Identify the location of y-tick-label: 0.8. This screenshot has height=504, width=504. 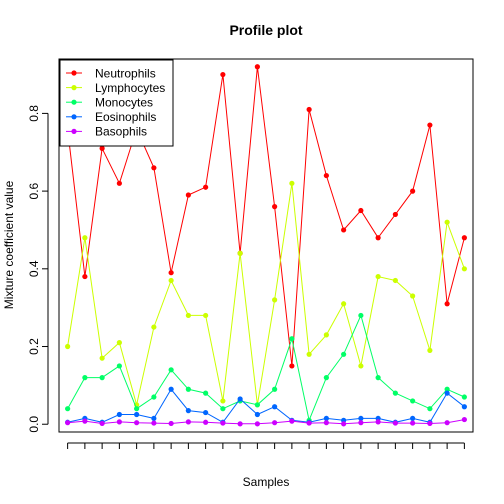
(34, 113).